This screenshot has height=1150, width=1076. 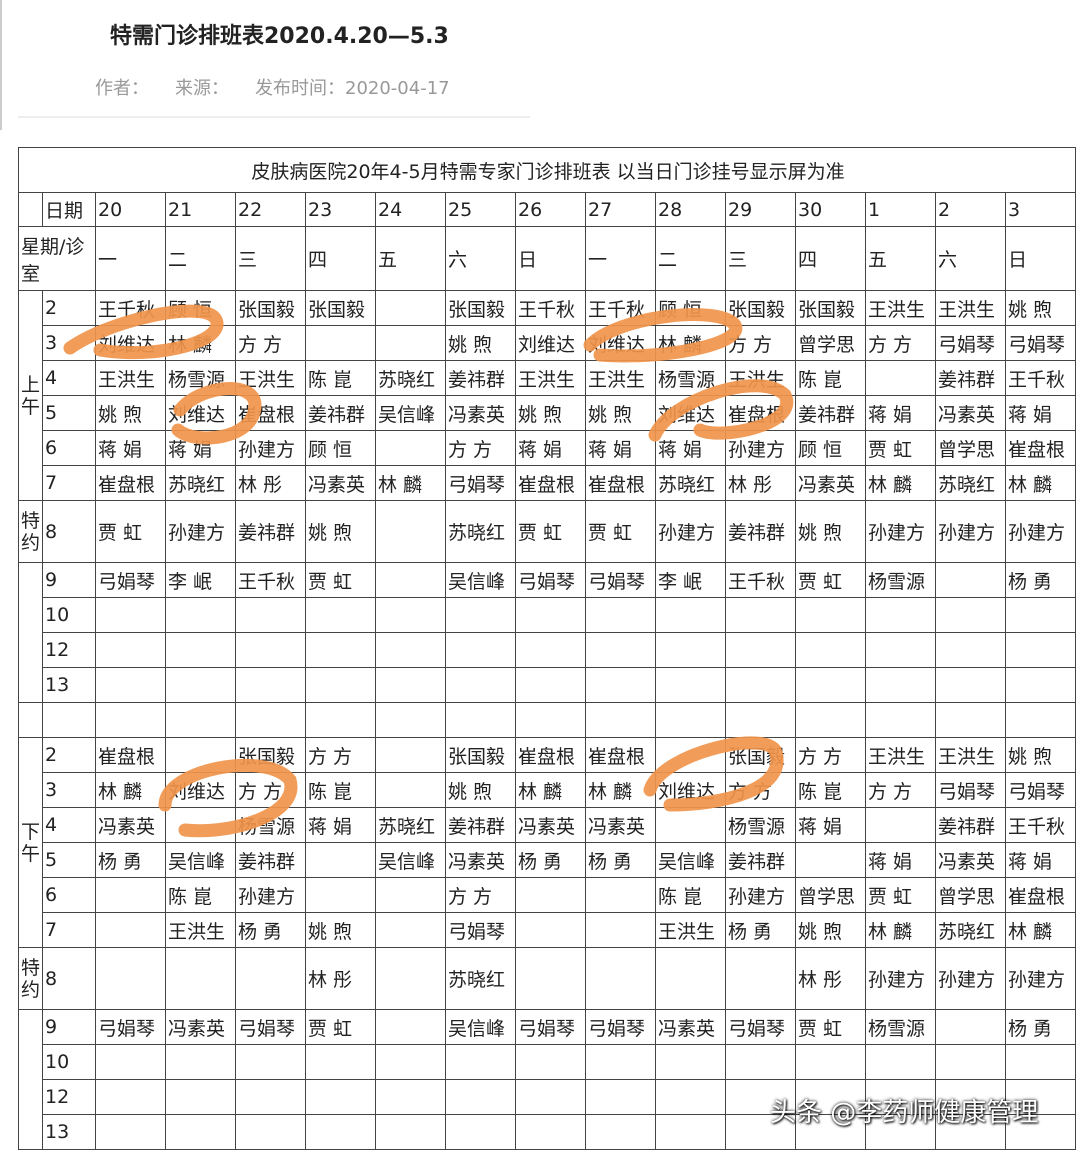 I want to click on date: 24, so click(x=410, y=209).